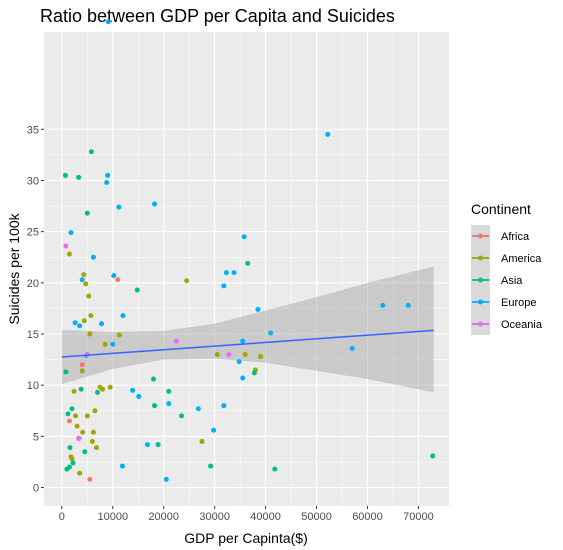  What do you see at coordinates (507, 268) in the screenshot?
I see `legend: Continent Africa America Asia Europe Oceania` at bounding box center [507, 268].